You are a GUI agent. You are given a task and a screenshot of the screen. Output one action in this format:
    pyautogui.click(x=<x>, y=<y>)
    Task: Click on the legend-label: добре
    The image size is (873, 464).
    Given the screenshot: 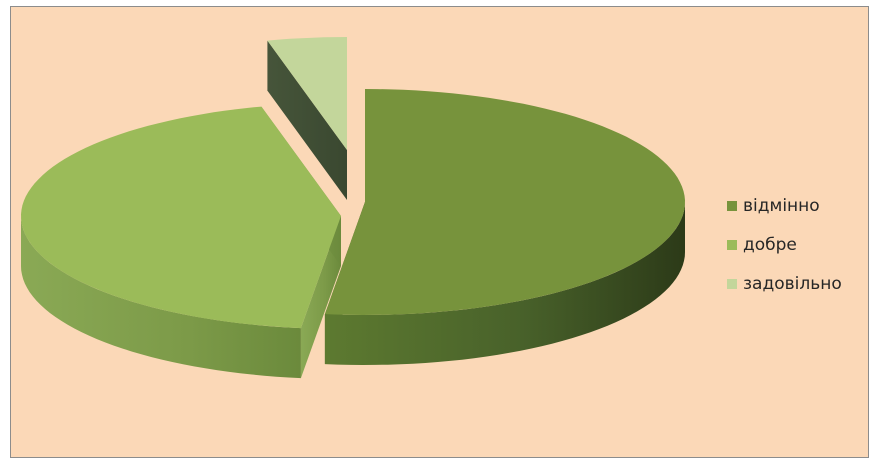 What is the action you would take?
    pyautogui.click(x=770, y=244)
    